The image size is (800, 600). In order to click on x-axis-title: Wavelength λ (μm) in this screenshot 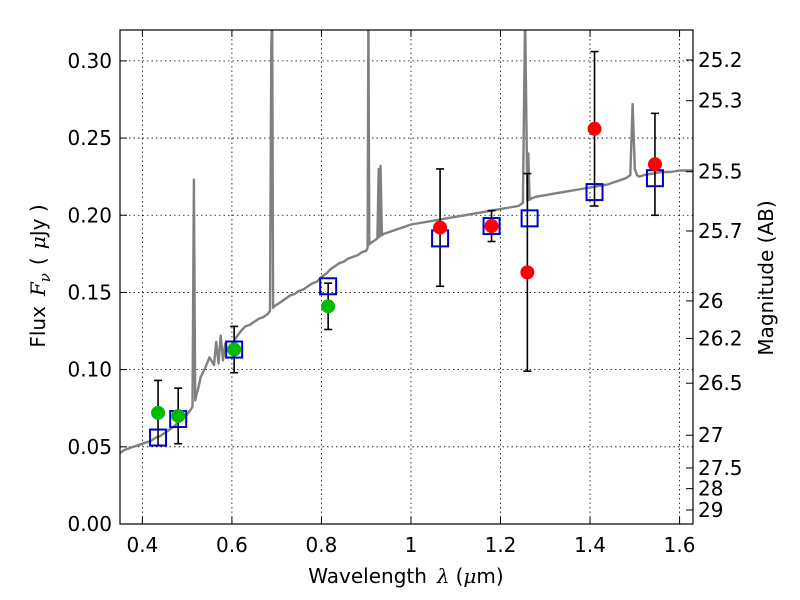, I will do `click(405, 576)`.